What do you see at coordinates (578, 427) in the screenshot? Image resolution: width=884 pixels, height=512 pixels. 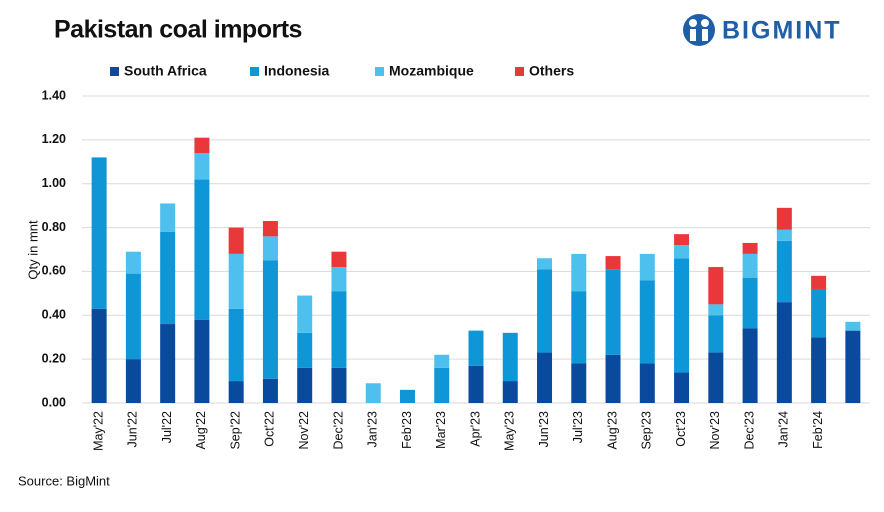 I see `x-tick-label: Jul'23` at bounding box center [578, 427].